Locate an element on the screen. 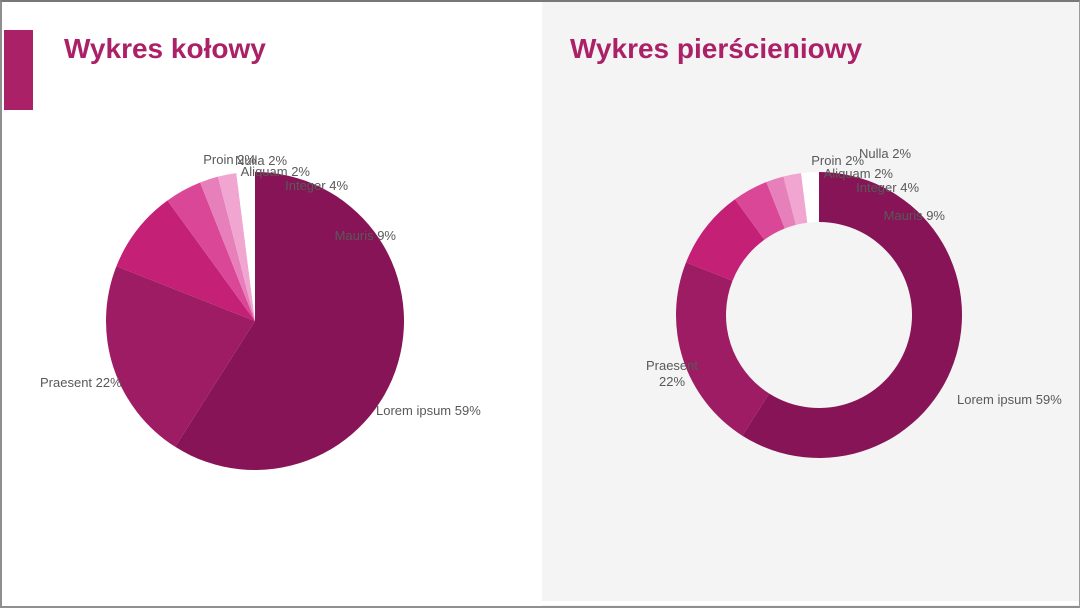  pie-chart is located at coordinates (255, 321).